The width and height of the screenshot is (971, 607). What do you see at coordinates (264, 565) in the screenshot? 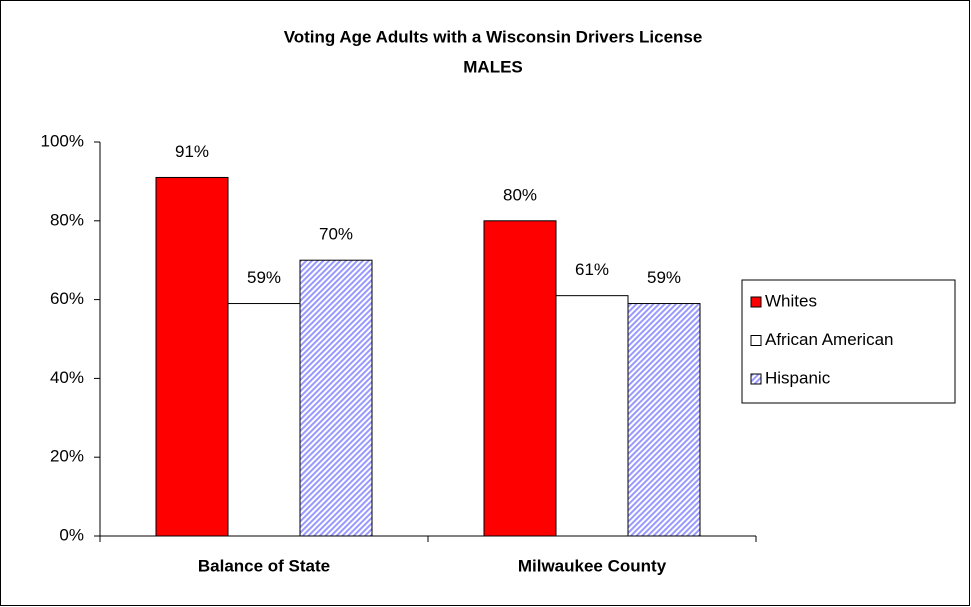
I see `x-tick-label: Balance of State` at bounding box center [264, 565].